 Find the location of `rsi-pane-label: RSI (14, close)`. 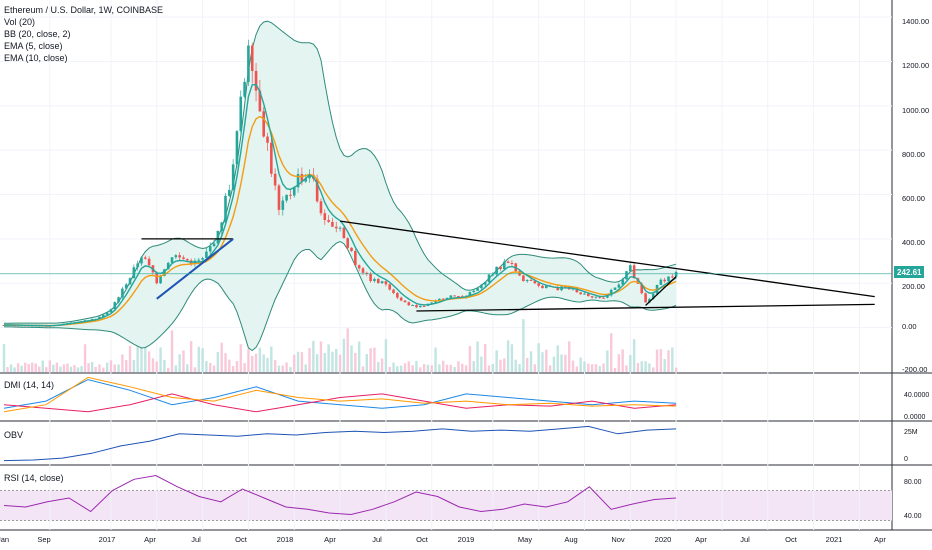

rsi-pane-label: RSI (14, close) is located at coordinates (34, 478).